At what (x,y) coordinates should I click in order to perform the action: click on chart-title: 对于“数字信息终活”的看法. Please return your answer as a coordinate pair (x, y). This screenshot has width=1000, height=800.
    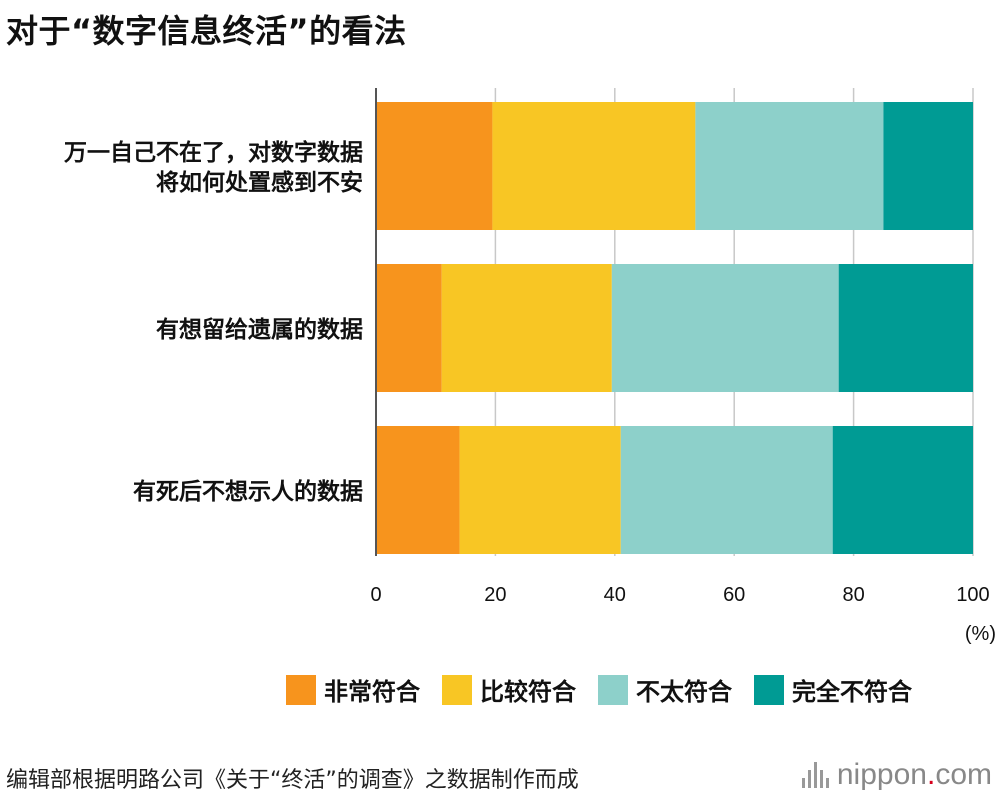
    Looking at the image, I should click on (206, 31).